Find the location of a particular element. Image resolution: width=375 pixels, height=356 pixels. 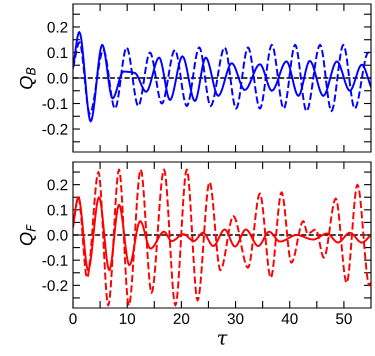

x-axis-title: τ is located at coordinates (223, 339).